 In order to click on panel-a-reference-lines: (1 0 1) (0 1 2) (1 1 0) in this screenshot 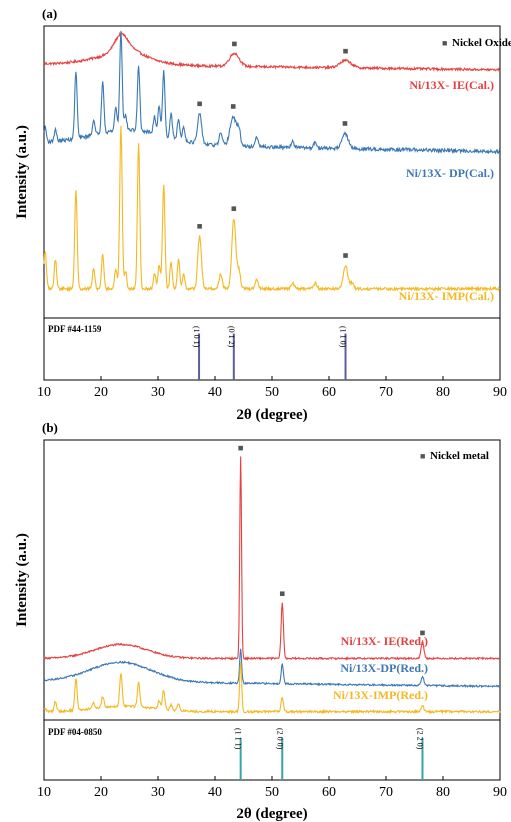, I will do `click(270, 353)`.